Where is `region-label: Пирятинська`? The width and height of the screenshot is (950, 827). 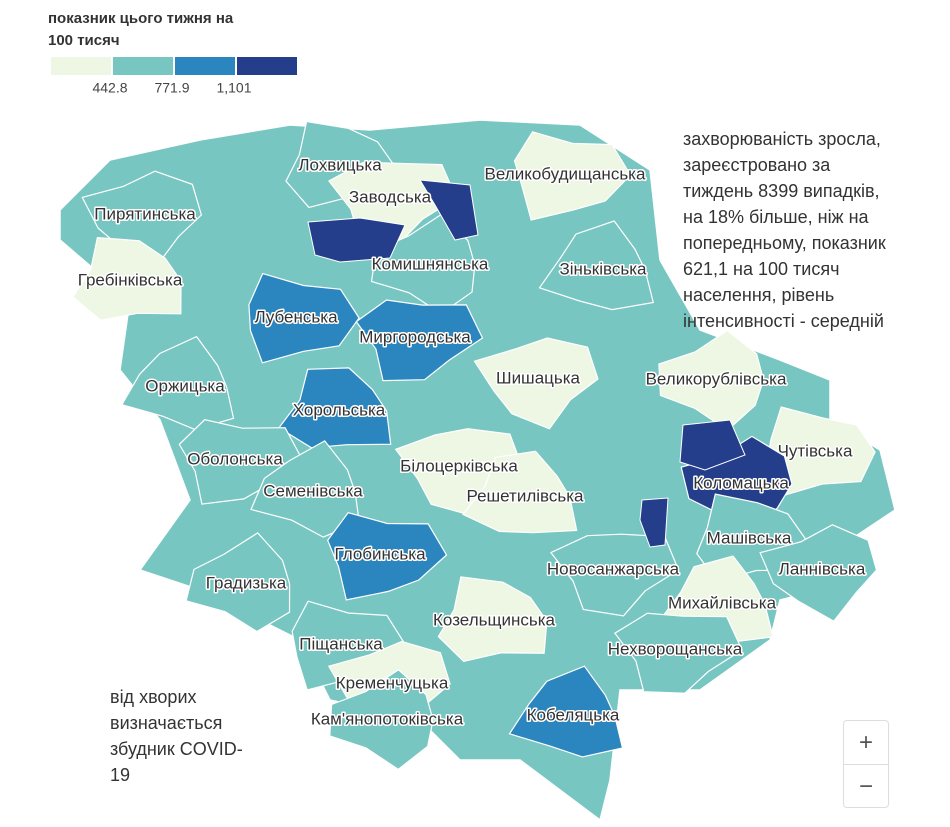 region-label: Пирятинська is located at coordinates (145, 213).